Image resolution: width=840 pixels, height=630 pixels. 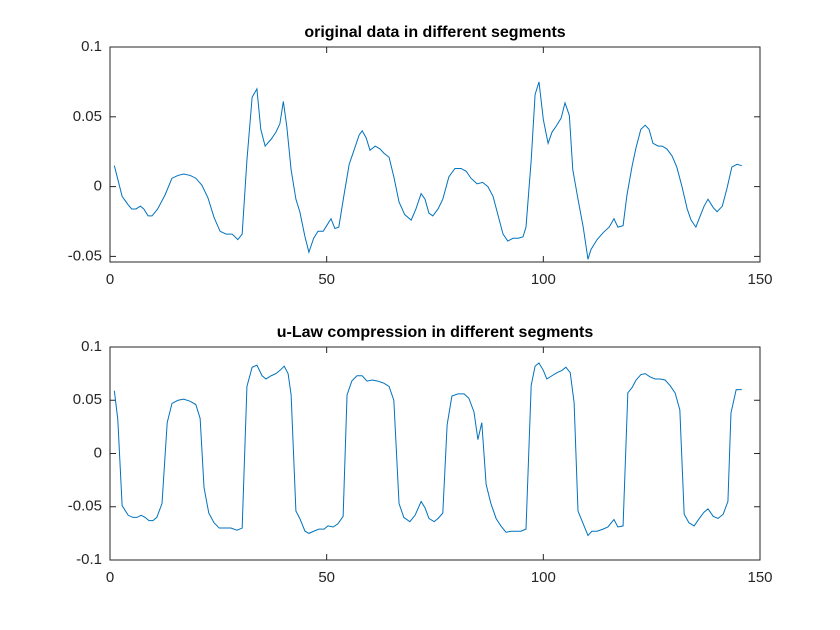 What do you see at coordinates (435, 332) in the screenshot?
I see `chart-title: u-Law compression in different segments` at bounding box center [435, 332].